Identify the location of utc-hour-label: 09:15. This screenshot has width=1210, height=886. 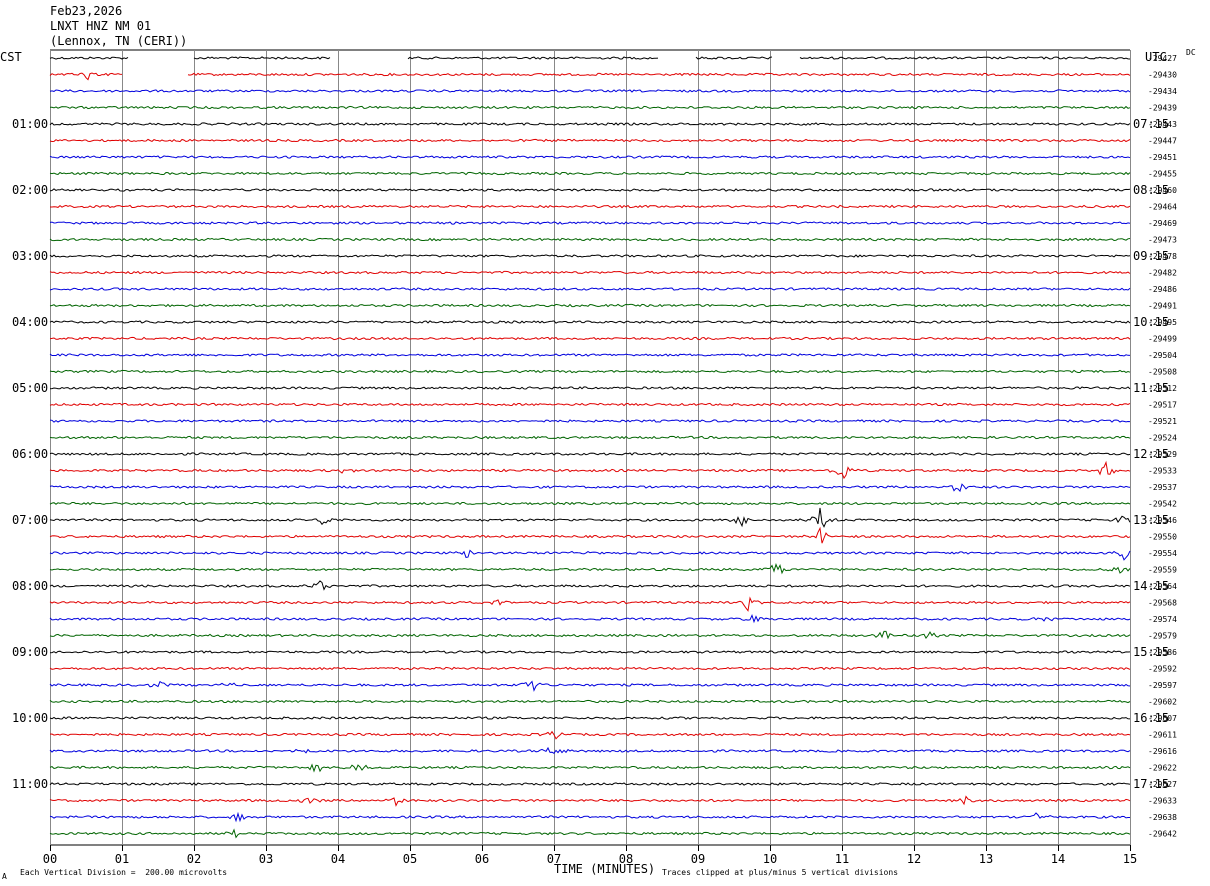
(1151, 256).